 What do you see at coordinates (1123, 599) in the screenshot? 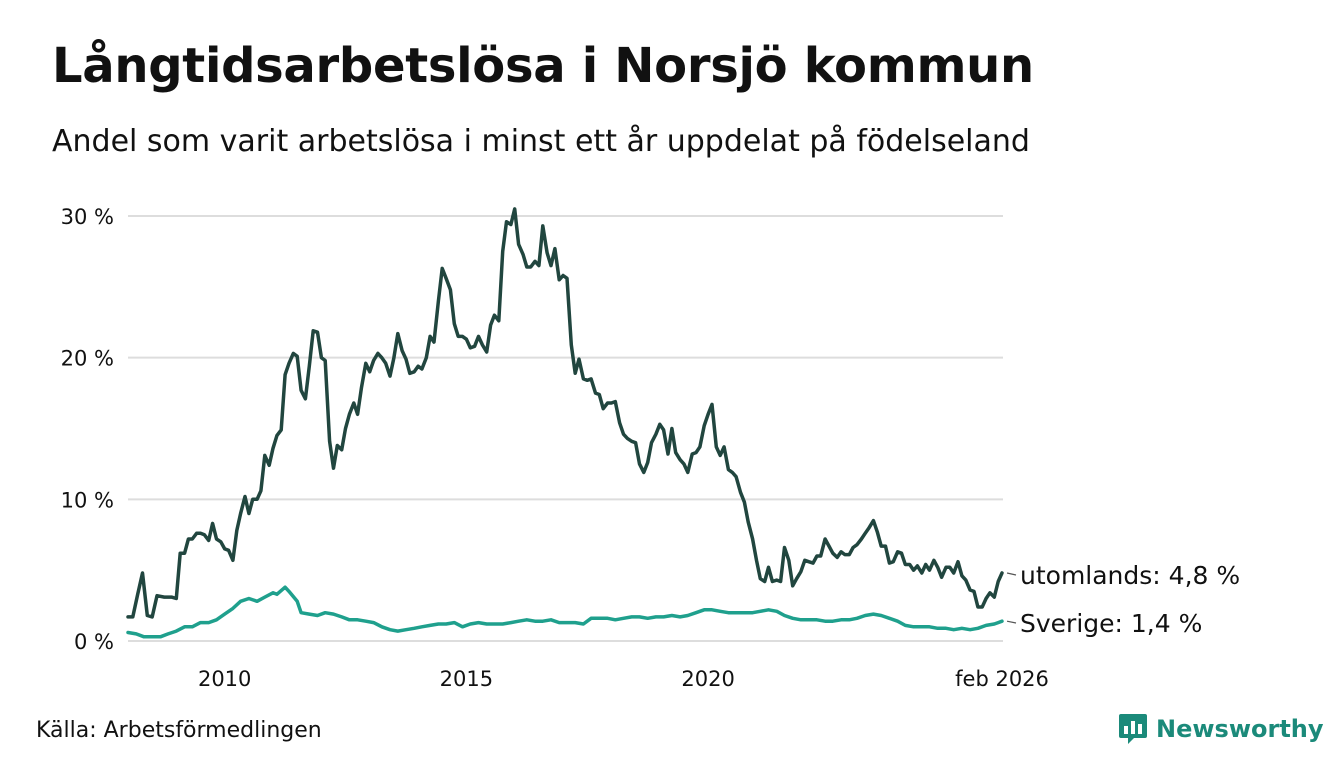
I see `series-end-labels: utomlands: 4,8 % Sverige: 1,4 %` at bounding box center [1123, 599].